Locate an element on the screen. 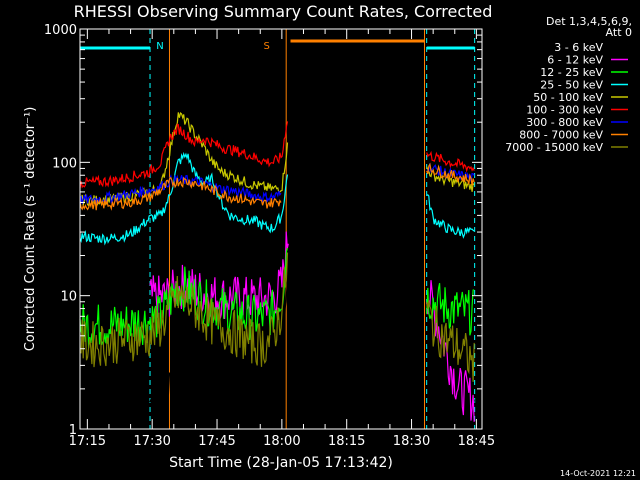 The width and height of the screenshot is (640, 480). legend-entry-label: 800 - 7000 keV is located at coordinates (561, 135).